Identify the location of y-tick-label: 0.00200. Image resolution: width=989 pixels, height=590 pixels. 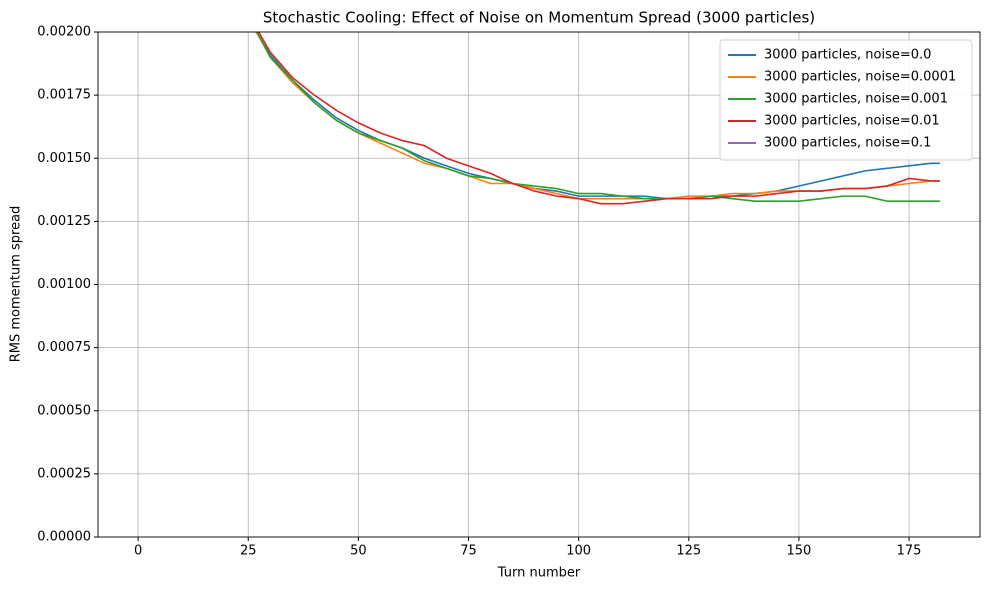
(64, 32).